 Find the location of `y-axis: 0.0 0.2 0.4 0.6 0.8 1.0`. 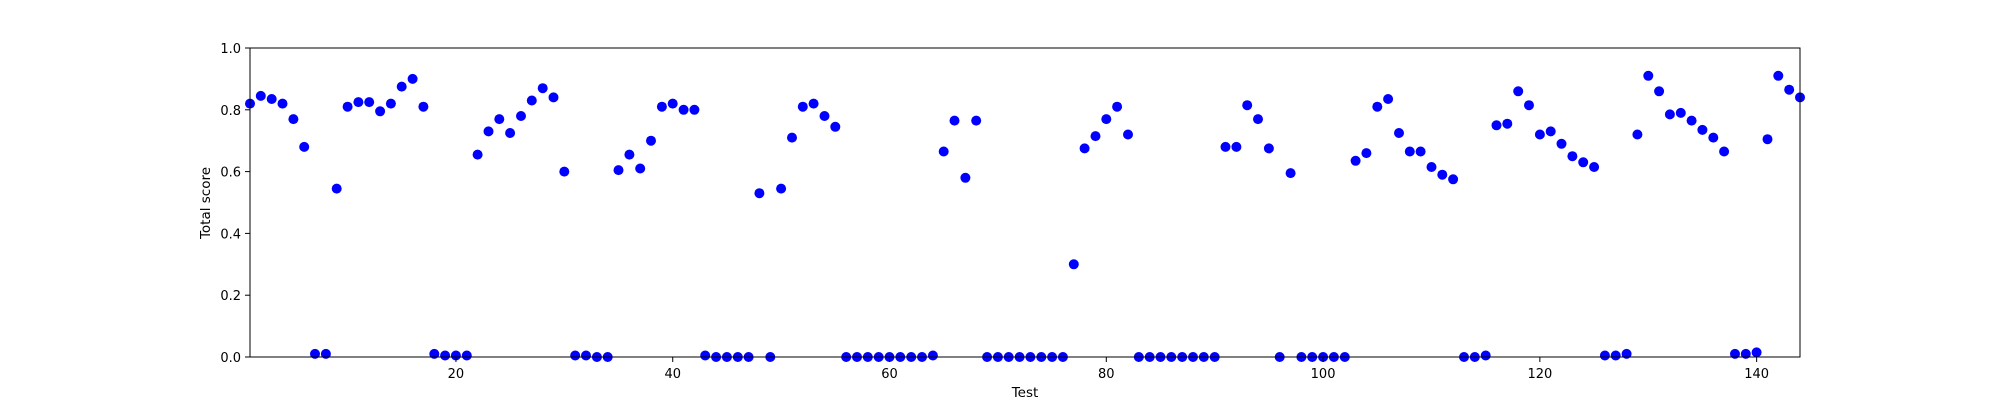

y-axis: 0.0 0.2 0.4 0.6 0.8 1.0 is located at coordinates (235, 204).